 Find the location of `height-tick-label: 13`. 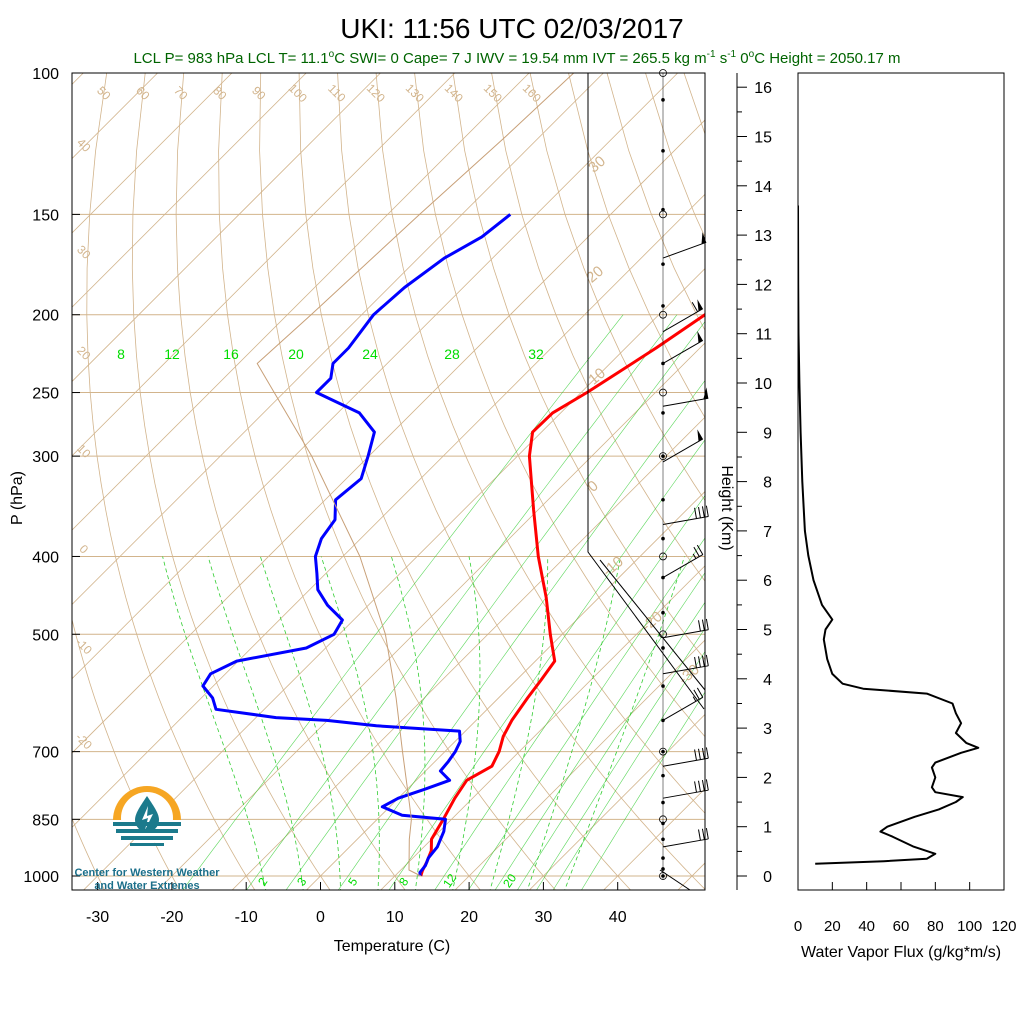

height-tick-label: 13 is located at coordinates (763, 236).